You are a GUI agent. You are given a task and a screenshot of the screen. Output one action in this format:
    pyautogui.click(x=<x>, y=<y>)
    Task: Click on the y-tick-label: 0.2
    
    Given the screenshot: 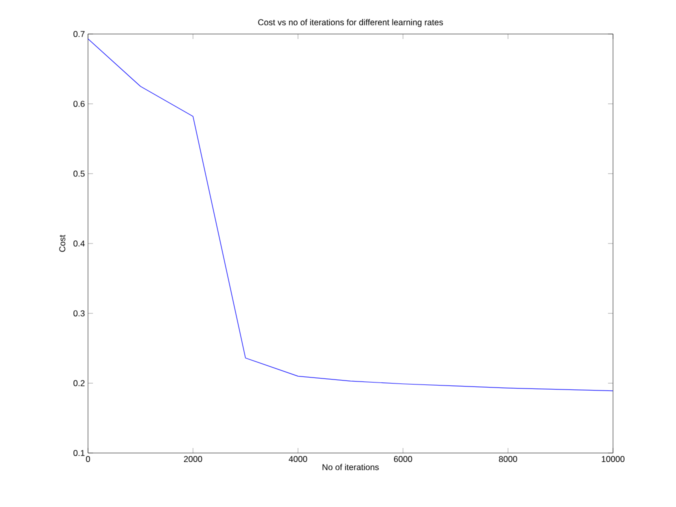 What is the action you would take?
    pyautogui.click(x=79, y=383)
    